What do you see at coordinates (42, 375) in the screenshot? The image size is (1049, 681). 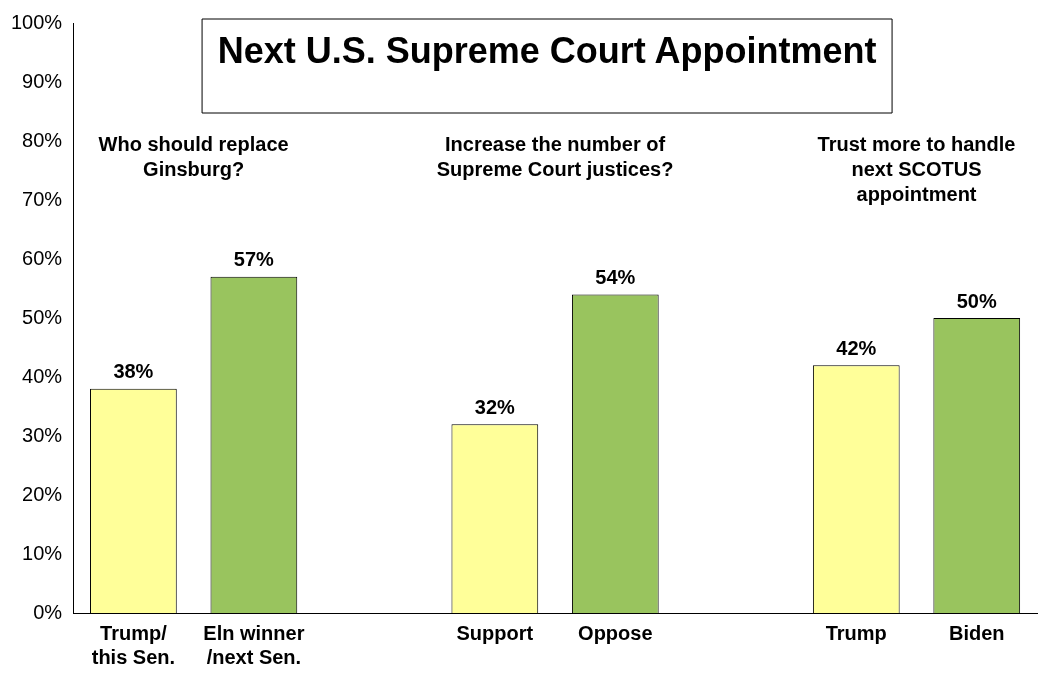 I see `y-tick-label: 40%` at bounding box center [42, 375].